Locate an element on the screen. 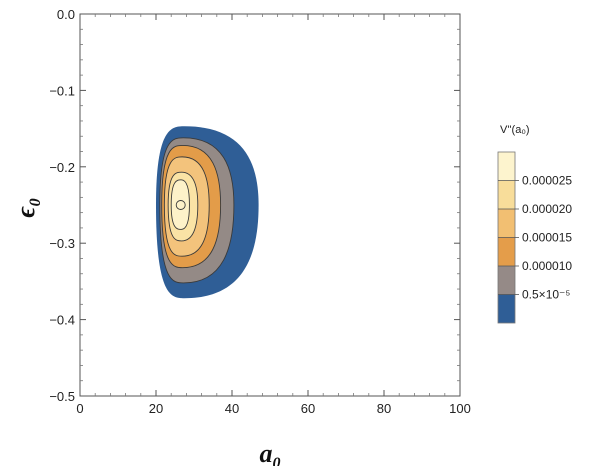  legend-label: 0.5×10⁻⁵ is located at coordinates (546, 295).